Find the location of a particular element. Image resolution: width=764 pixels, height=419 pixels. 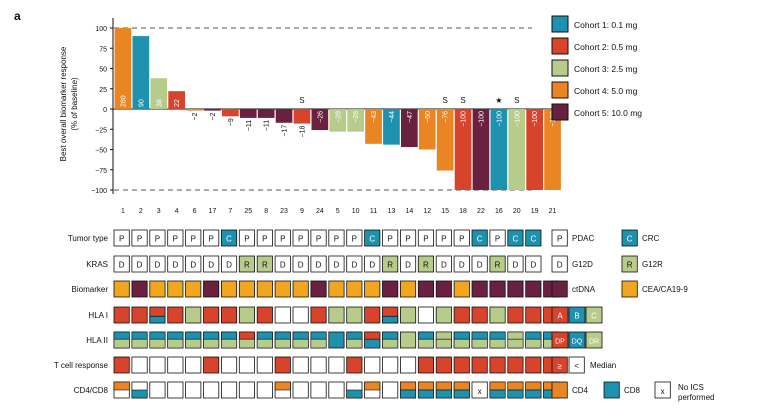

legend-median: Median is located at coordinates (603, 365).